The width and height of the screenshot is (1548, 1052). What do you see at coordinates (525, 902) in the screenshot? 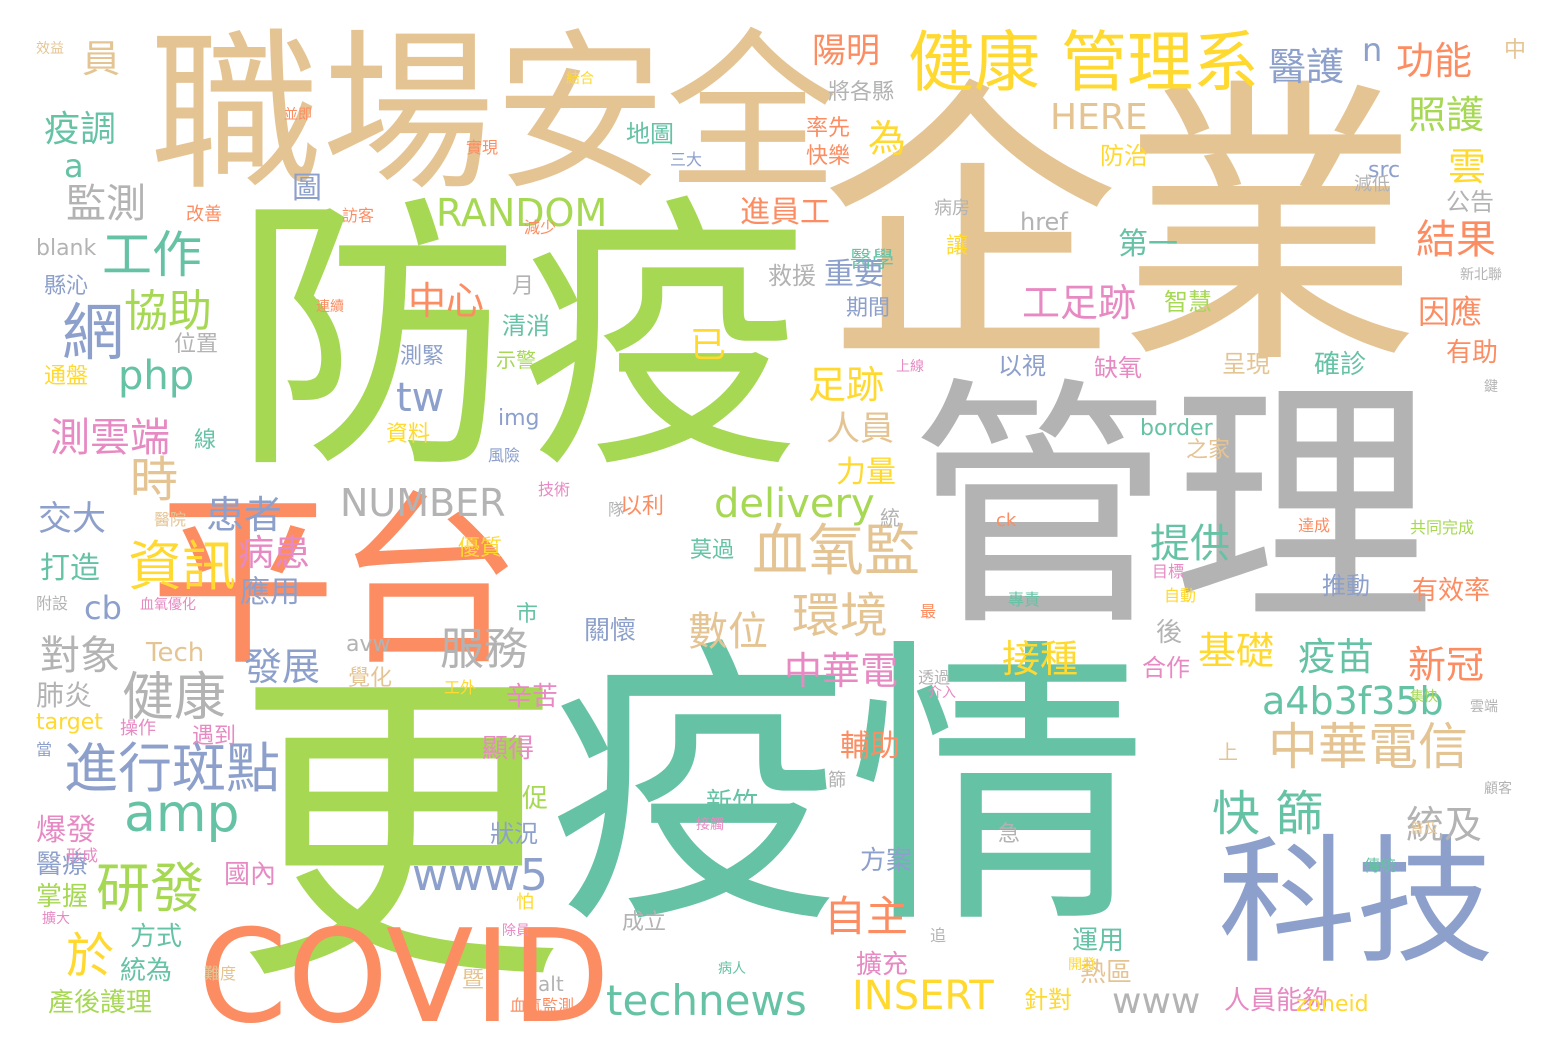
I see `word: 怕` at bounding box center [525, 902].